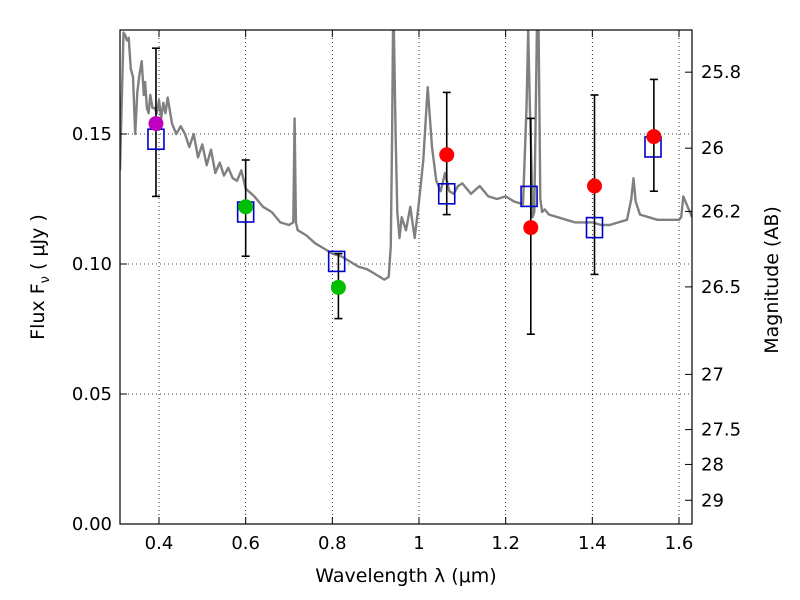  What do you see at coordinates (712, 148) in the screenshot?
I see `y2-tick-label: 26` at bounding box center [712, 148].